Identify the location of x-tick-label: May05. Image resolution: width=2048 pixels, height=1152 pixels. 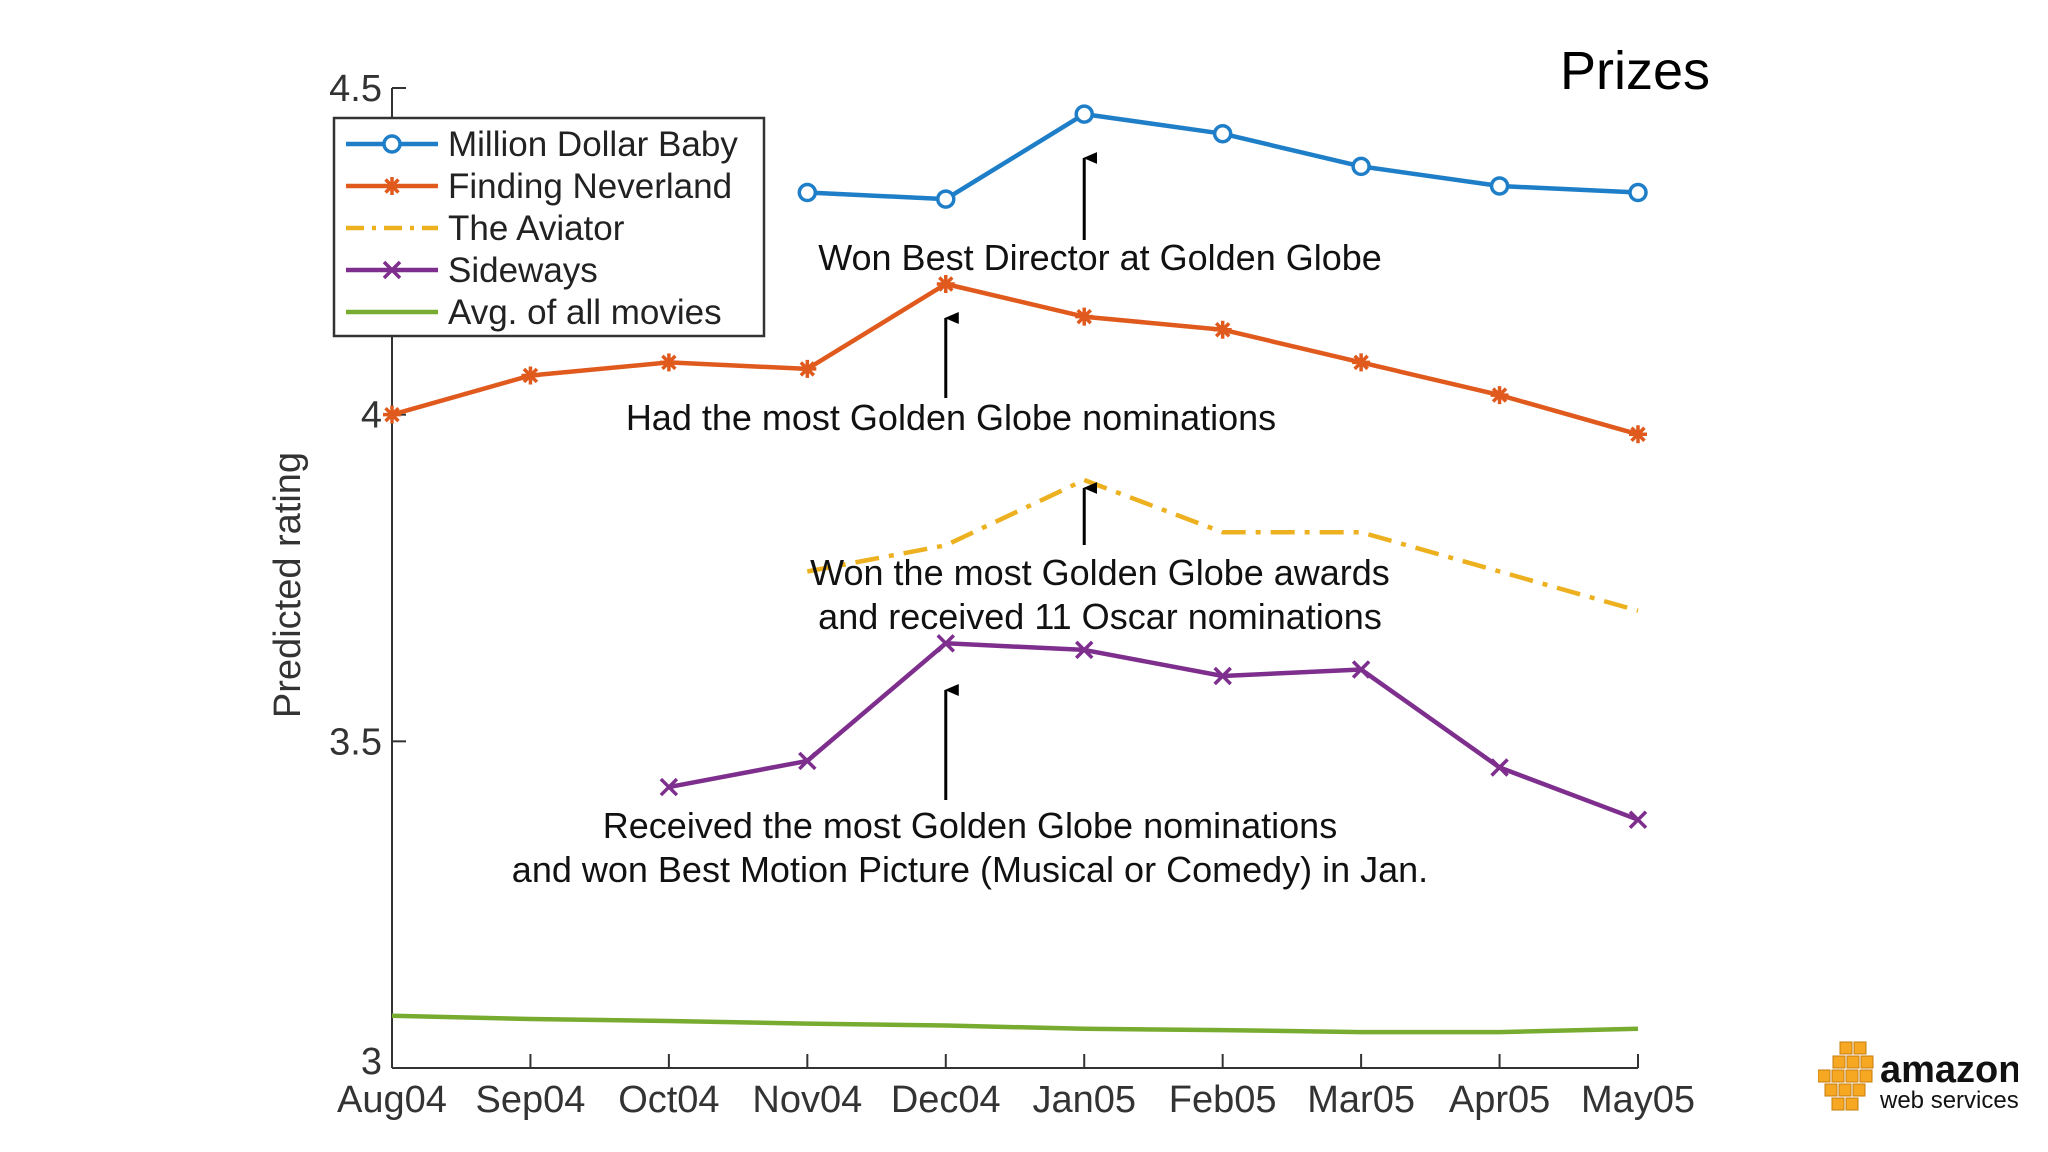
(1638, 1100).